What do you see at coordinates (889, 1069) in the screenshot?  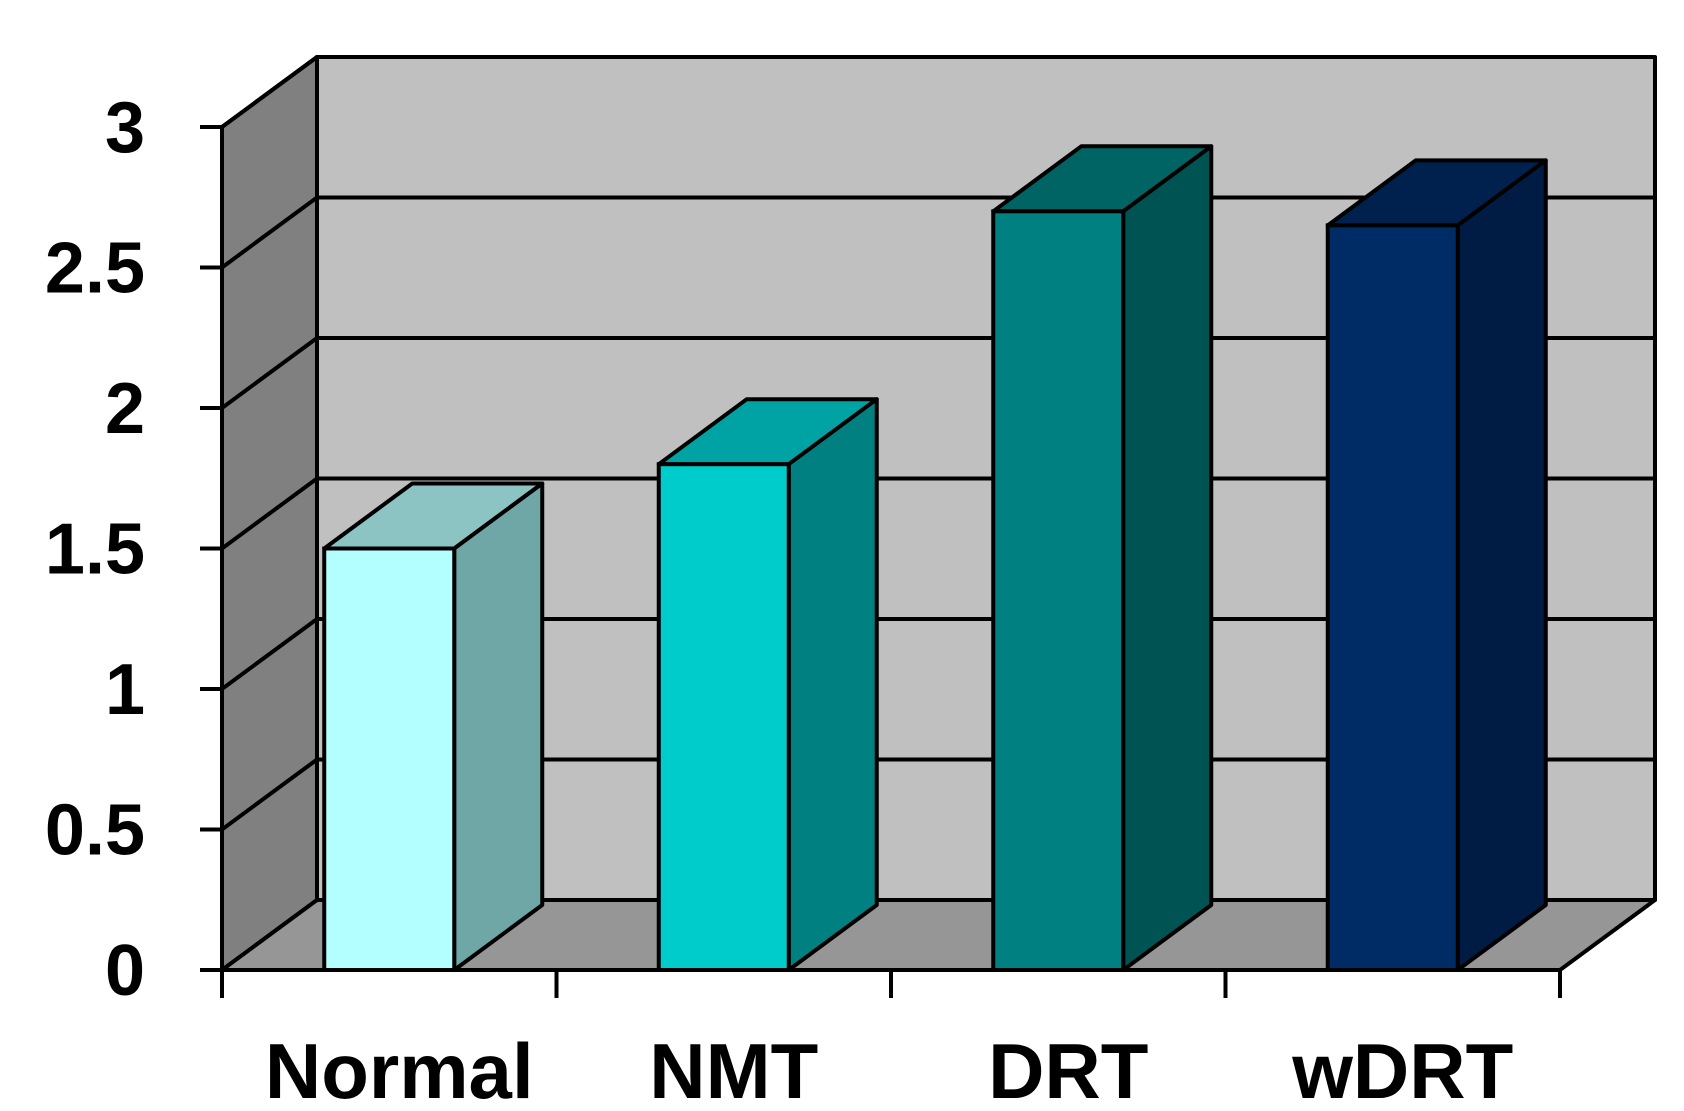 I see `x-axis-category-labels: Normal NMT DRT wDRT` at bounding box center [889, 1069].